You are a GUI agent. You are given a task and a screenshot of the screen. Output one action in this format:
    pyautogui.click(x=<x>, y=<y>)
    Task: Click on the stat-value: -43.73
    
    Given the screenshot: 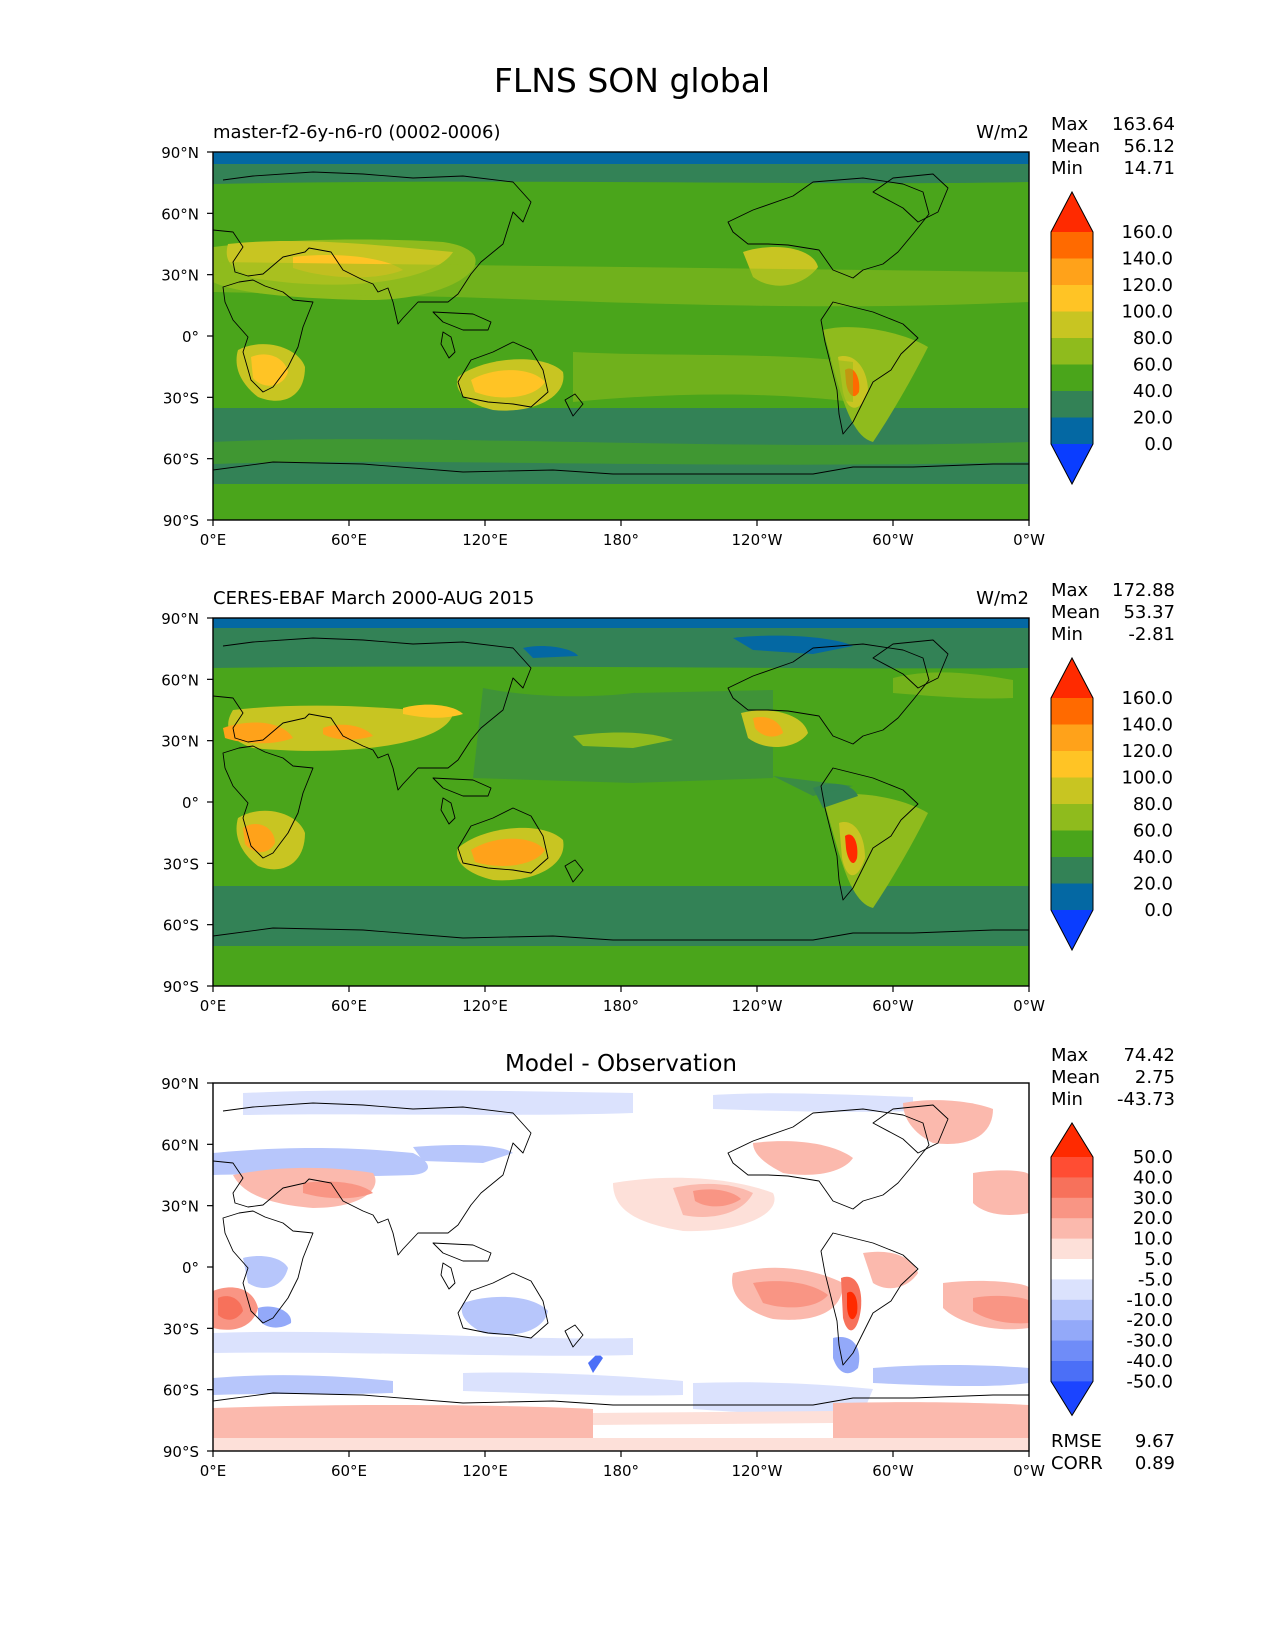 What is the action you would take?
    pyautogui.click(x=1146, y=1099)
    